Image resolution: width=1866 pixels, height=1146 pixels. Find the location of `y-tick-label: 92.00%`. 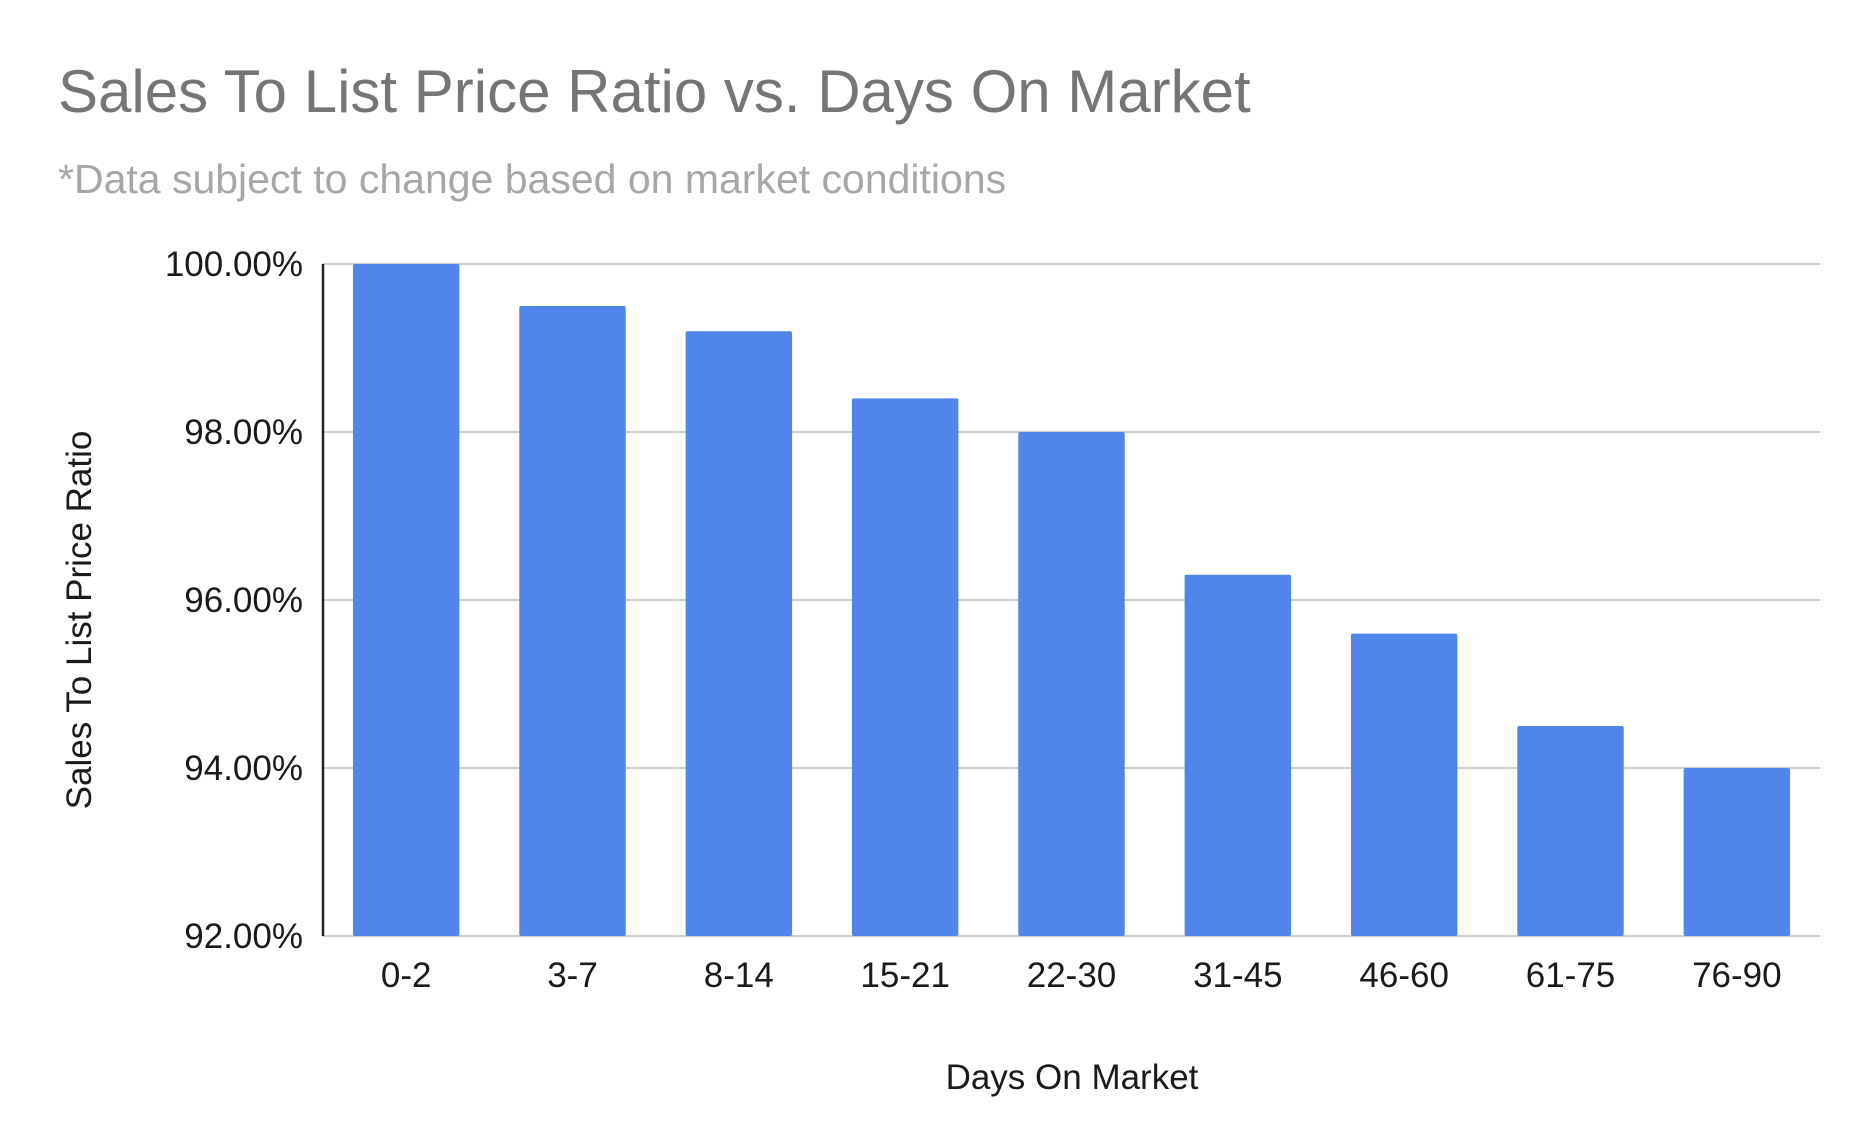

y-tick-label: 92.00% is located at coordinates (243, 936).